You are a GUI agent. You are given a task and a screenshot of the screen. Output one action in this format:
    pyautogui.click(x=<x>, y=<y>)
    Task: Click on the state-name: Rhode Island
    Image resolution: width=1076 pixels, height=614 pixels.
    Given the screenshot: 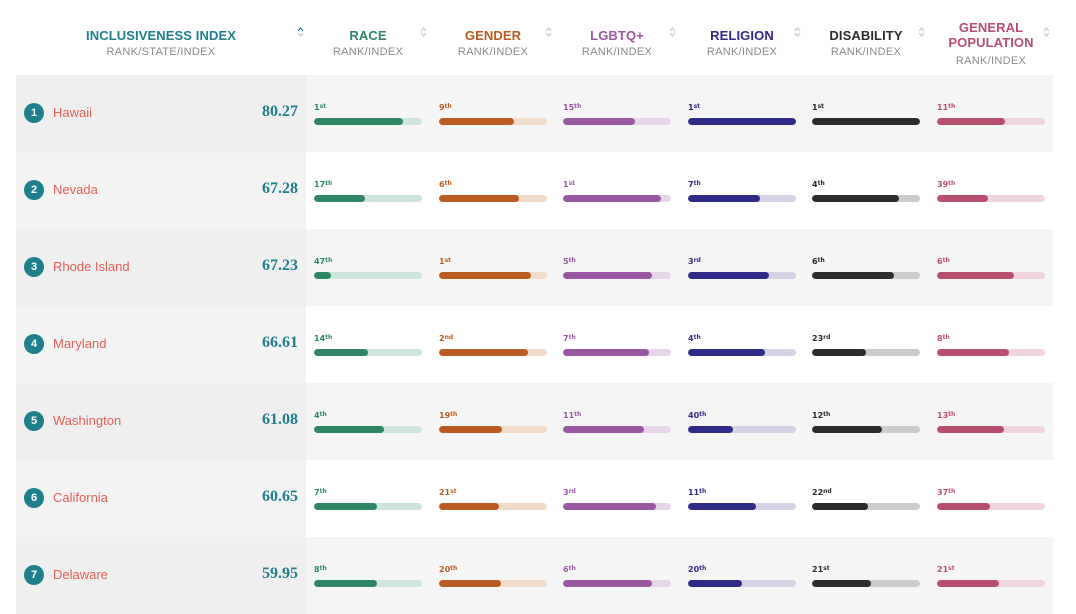 What is the action you would take?
    pyautogui.click(x=91, y=266)
    